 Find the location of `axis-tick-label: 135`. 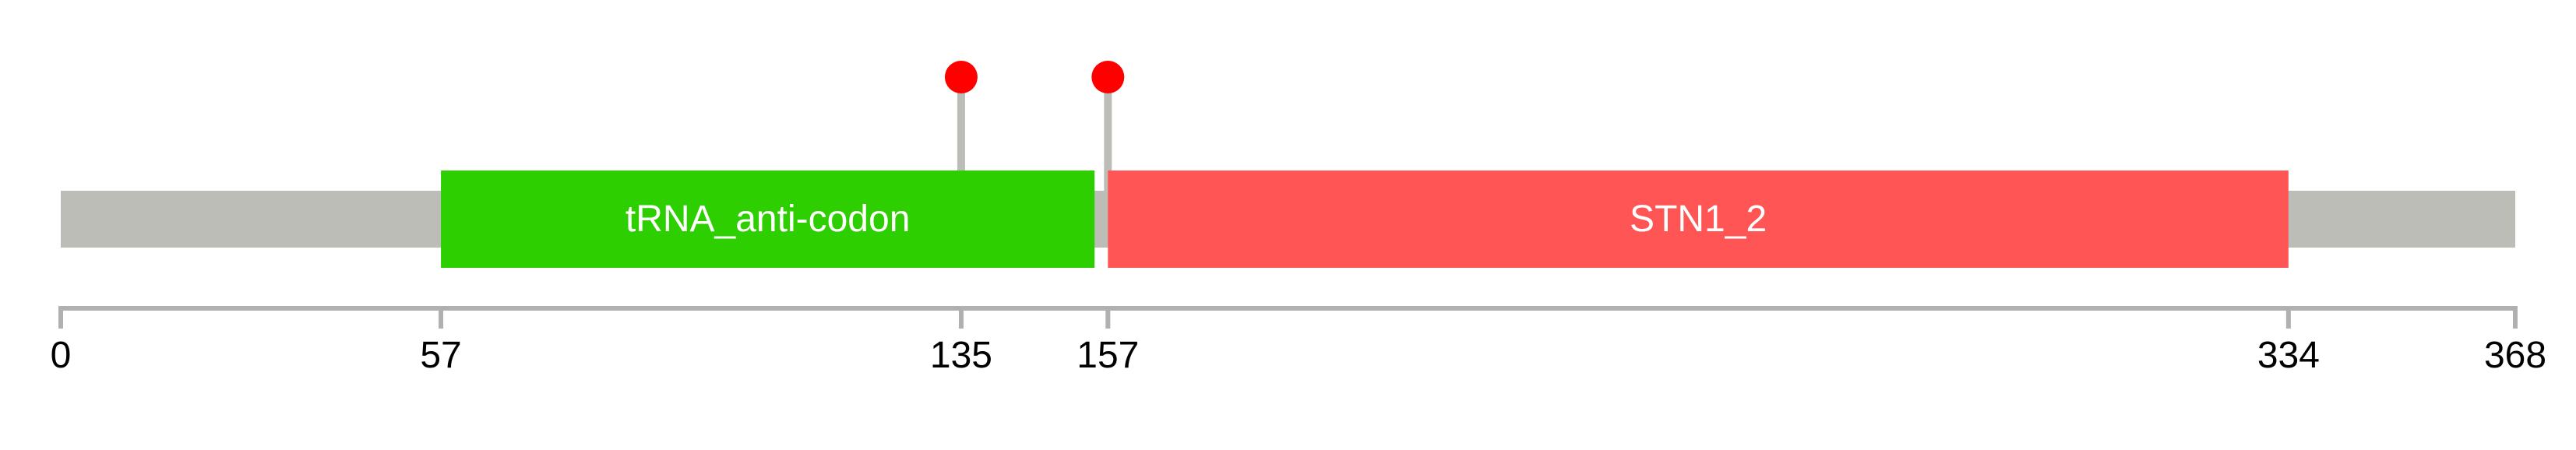

axis-tick-label: 135 is located at coordinates (961, 355).